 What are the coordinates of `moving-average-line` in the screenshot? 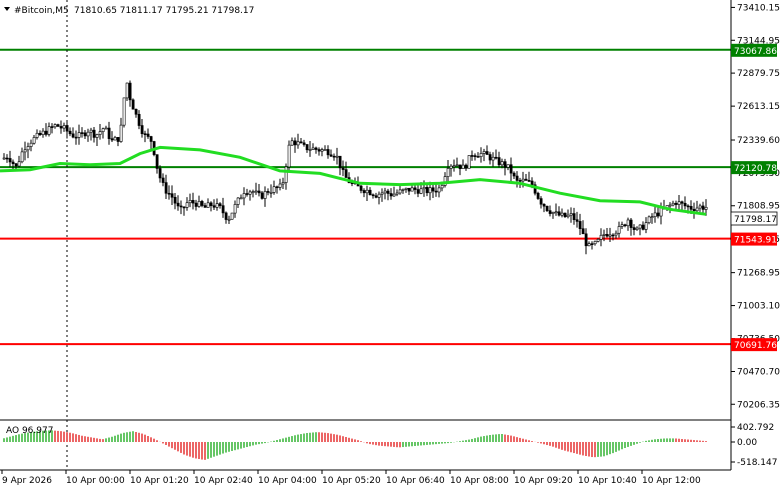 It's located at (353, 180).